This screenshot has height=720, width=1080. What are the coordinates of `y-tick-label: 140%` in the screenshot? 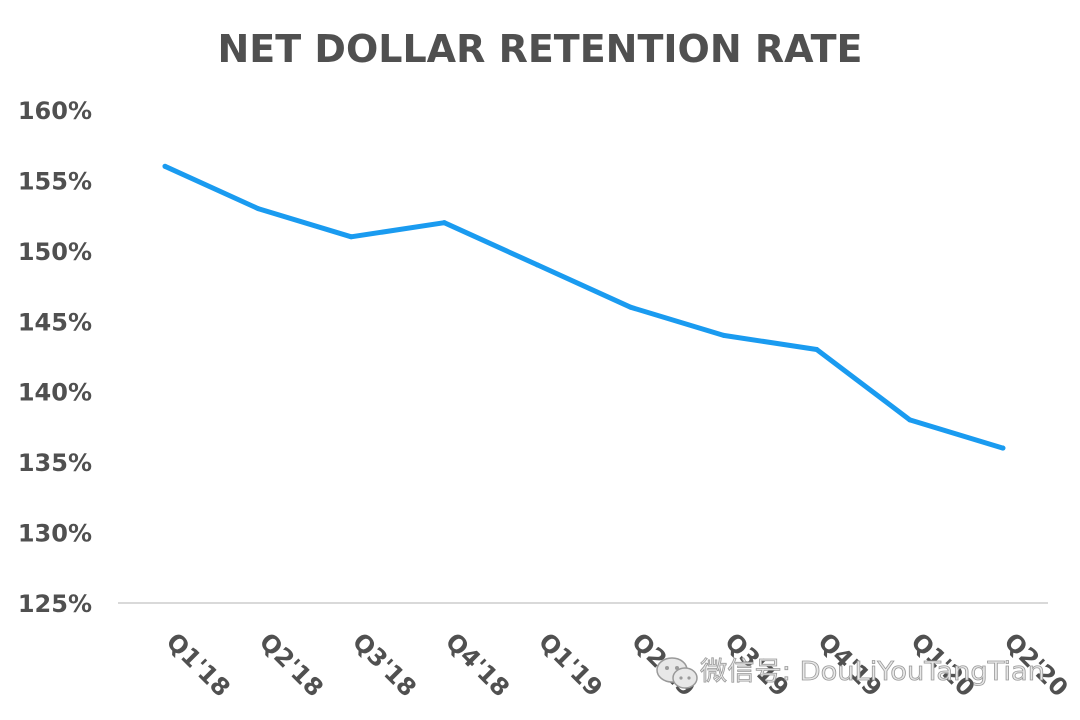 It's located at (55, 393).